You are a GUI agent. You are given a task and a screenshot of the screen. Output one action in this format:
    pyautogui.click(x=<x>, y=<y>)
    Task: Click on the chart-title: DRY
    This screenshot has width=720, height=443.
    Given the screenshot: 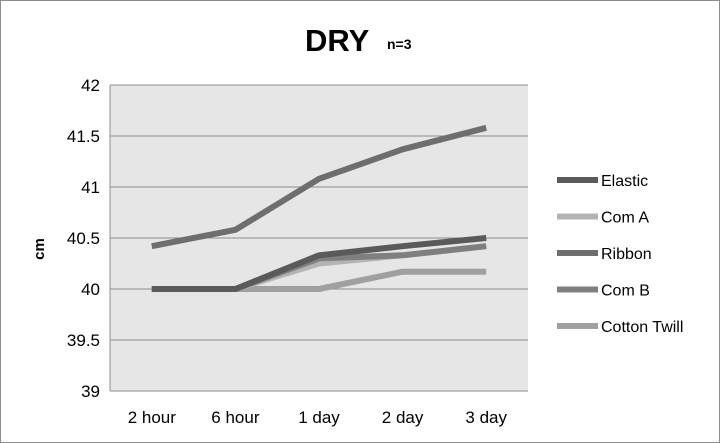 What is the action you would take?
    pyautogui.click(x=337, y=40)
    